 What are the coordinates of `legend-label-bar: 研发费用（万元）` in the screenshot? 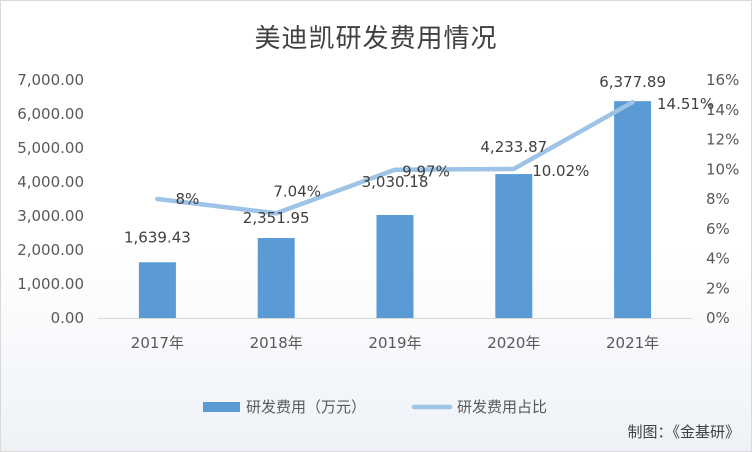 It's located at (306, 407).